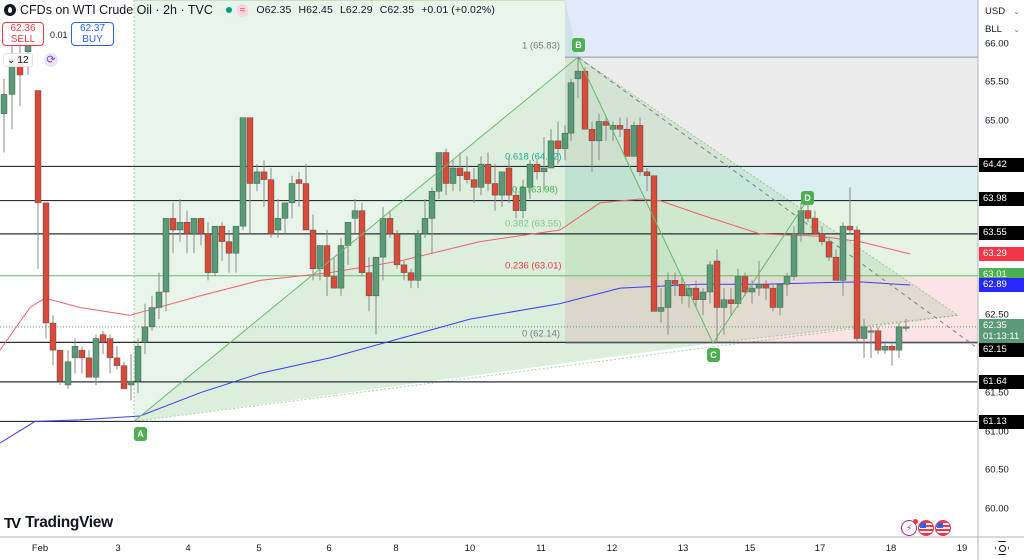  What do you see at coordinates (23, 34) in the screenshot?
I see `sell-button: 62.36 SELL` at bounding box center [23, 34].